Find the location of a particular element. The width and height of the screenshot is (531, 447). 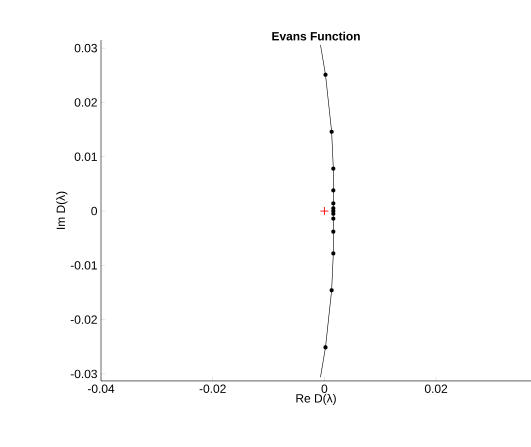

y-tick-label: 0 is located at coordinates (94, 211).